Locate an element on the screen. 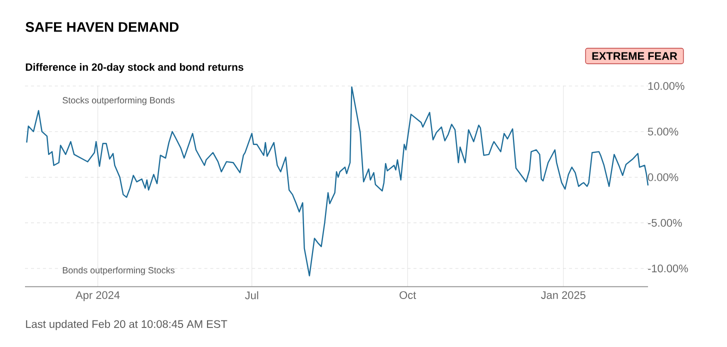 The width and height of the screenshot is (727, 347). text: EXTREME FEAR is located at coordinates (635, 56).